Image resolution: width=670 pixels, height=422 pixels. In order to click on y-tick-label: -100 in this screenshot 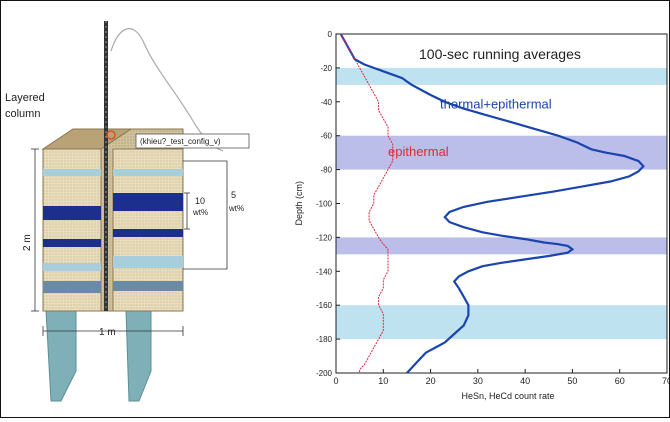, I will do `click(324, 204)`.